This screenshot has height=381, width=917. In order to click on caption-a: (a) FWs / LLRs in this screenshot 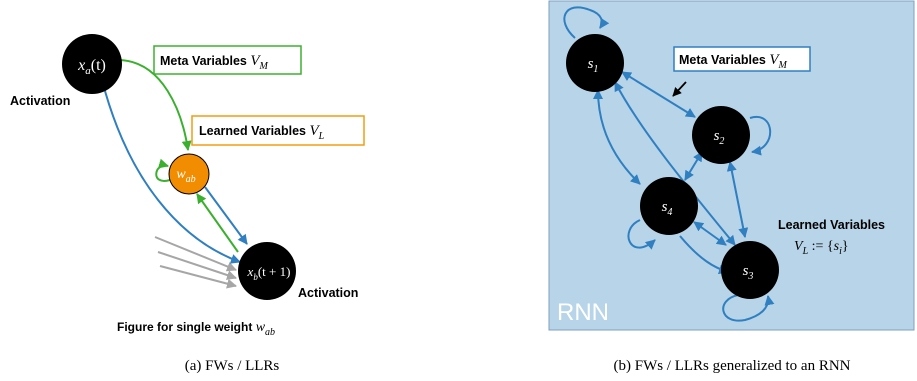, I will do `click(232, 366)`.